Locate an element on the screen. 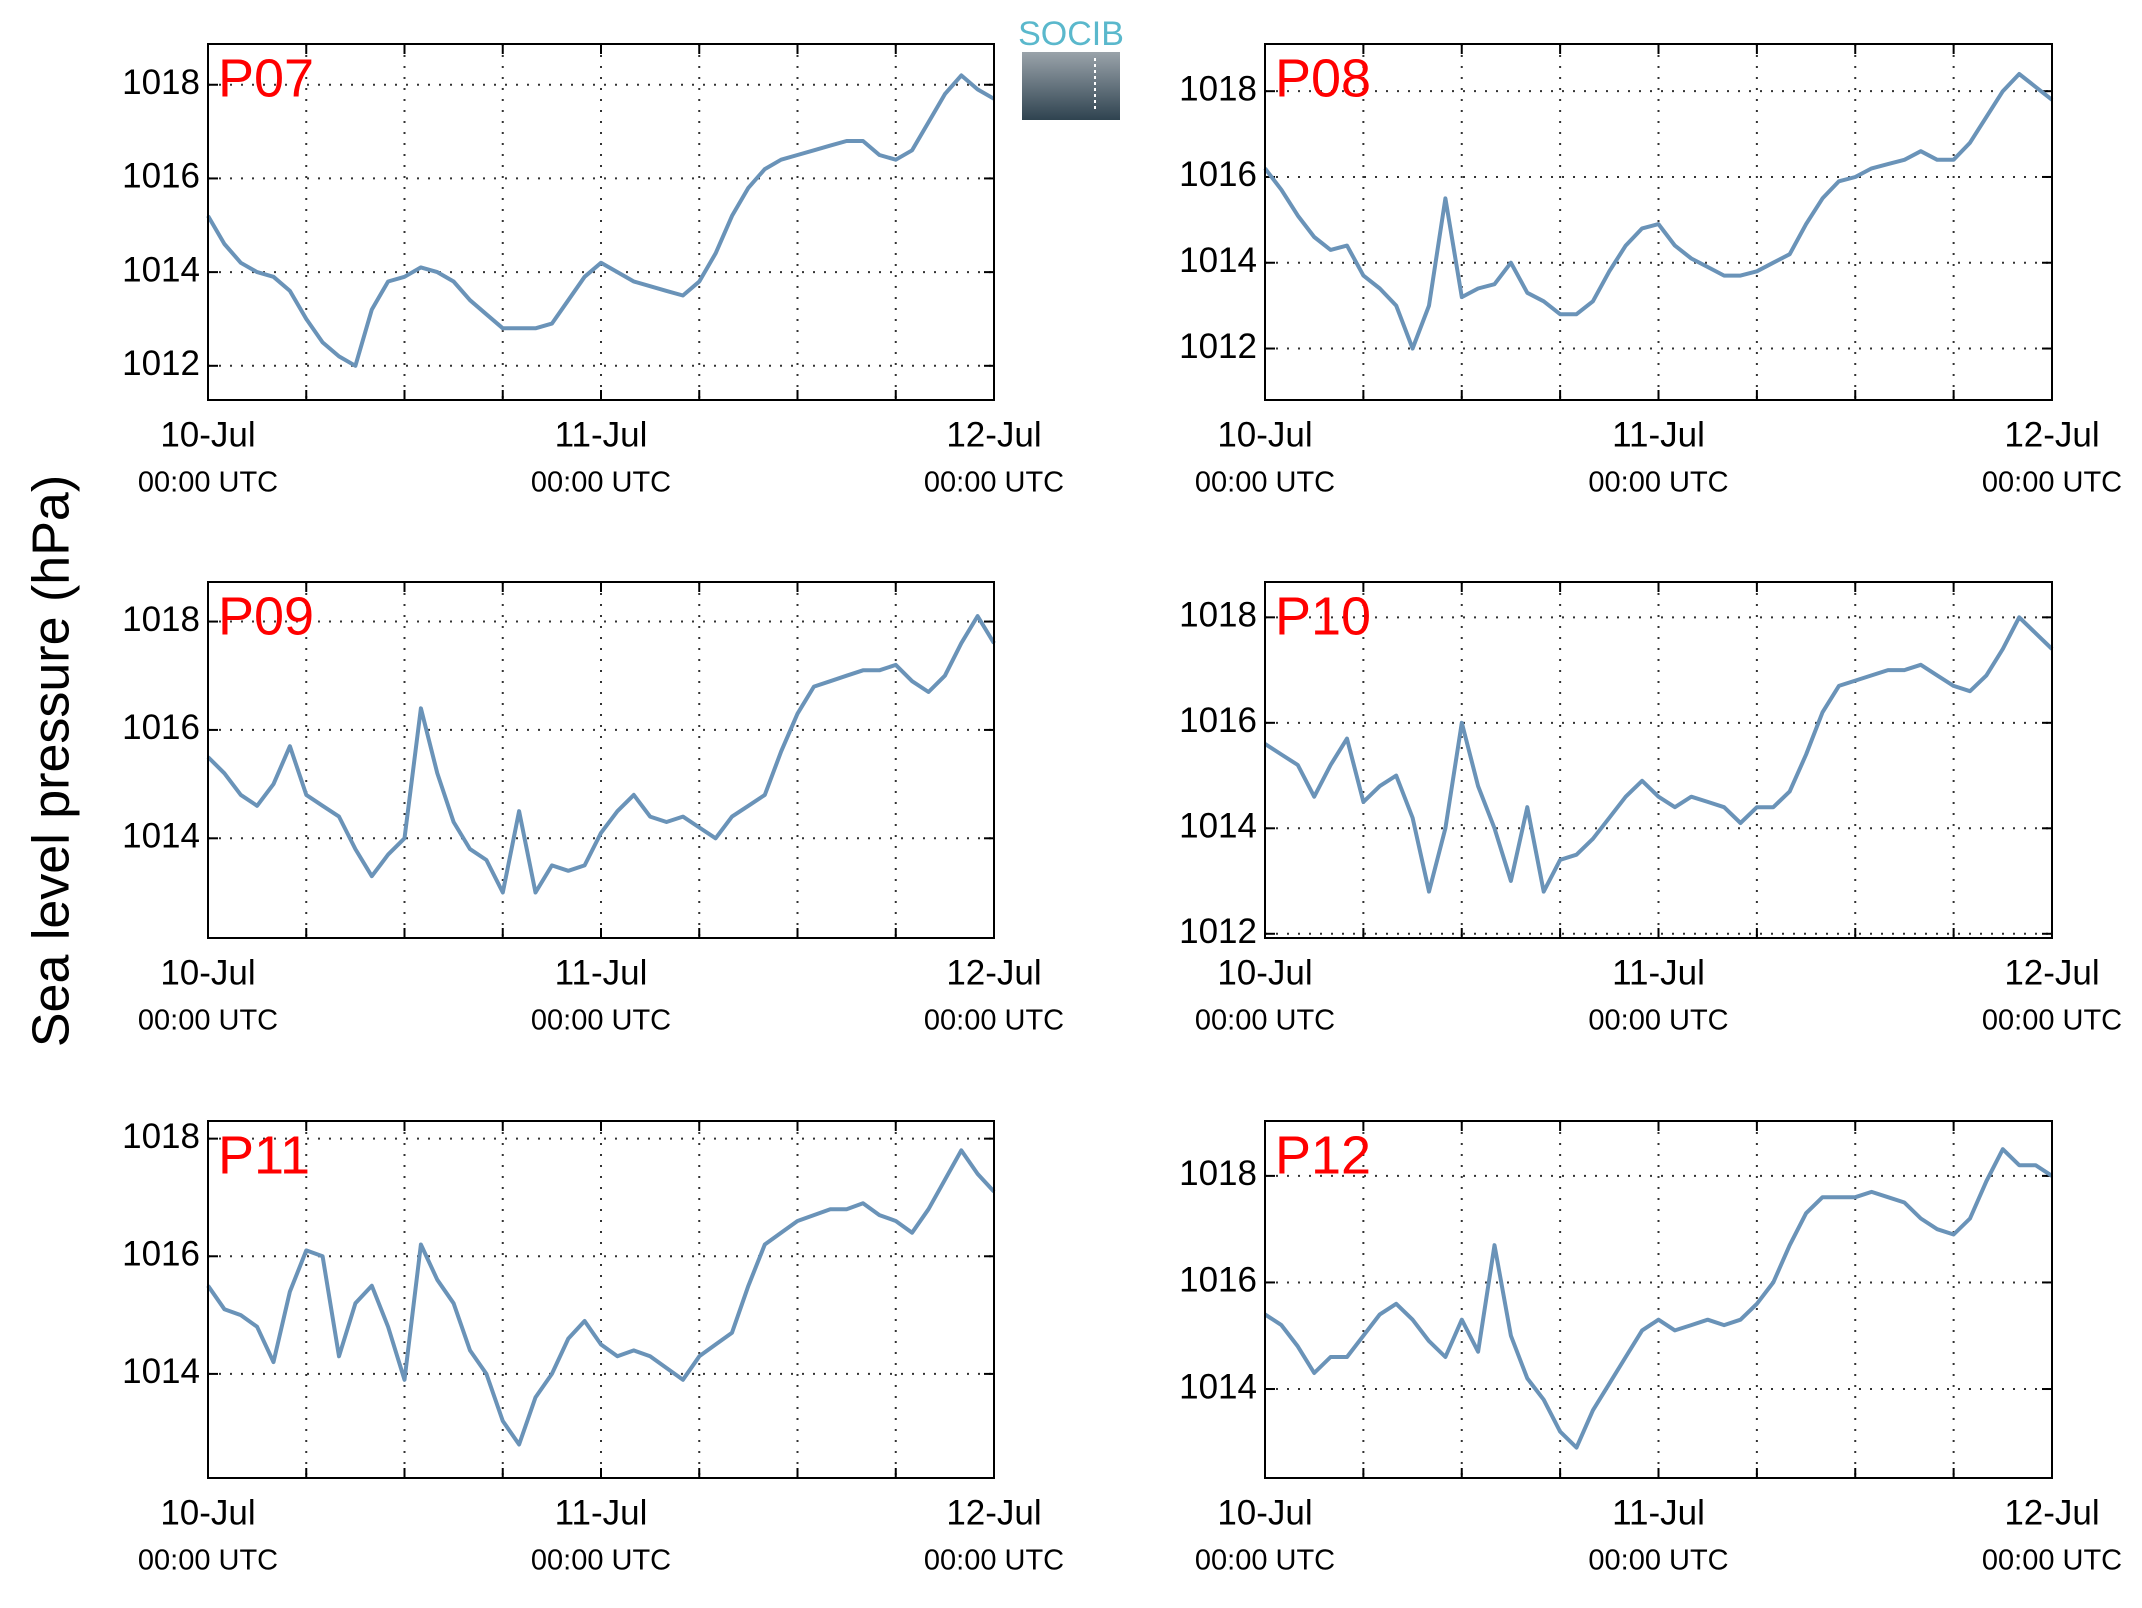  panel-title: P09 is located at coordinates (266, 616).